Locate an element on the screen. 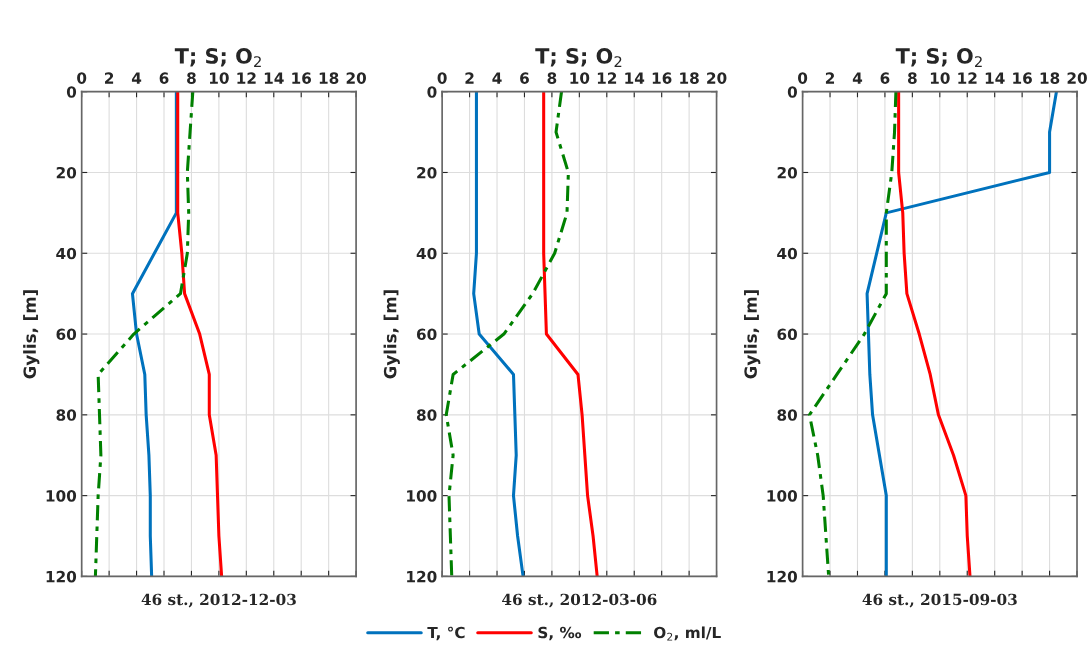 This screenshot has height=655, width=1089. legend-label: O$_{2}$, ml/L is located at coordinates (687, 633).